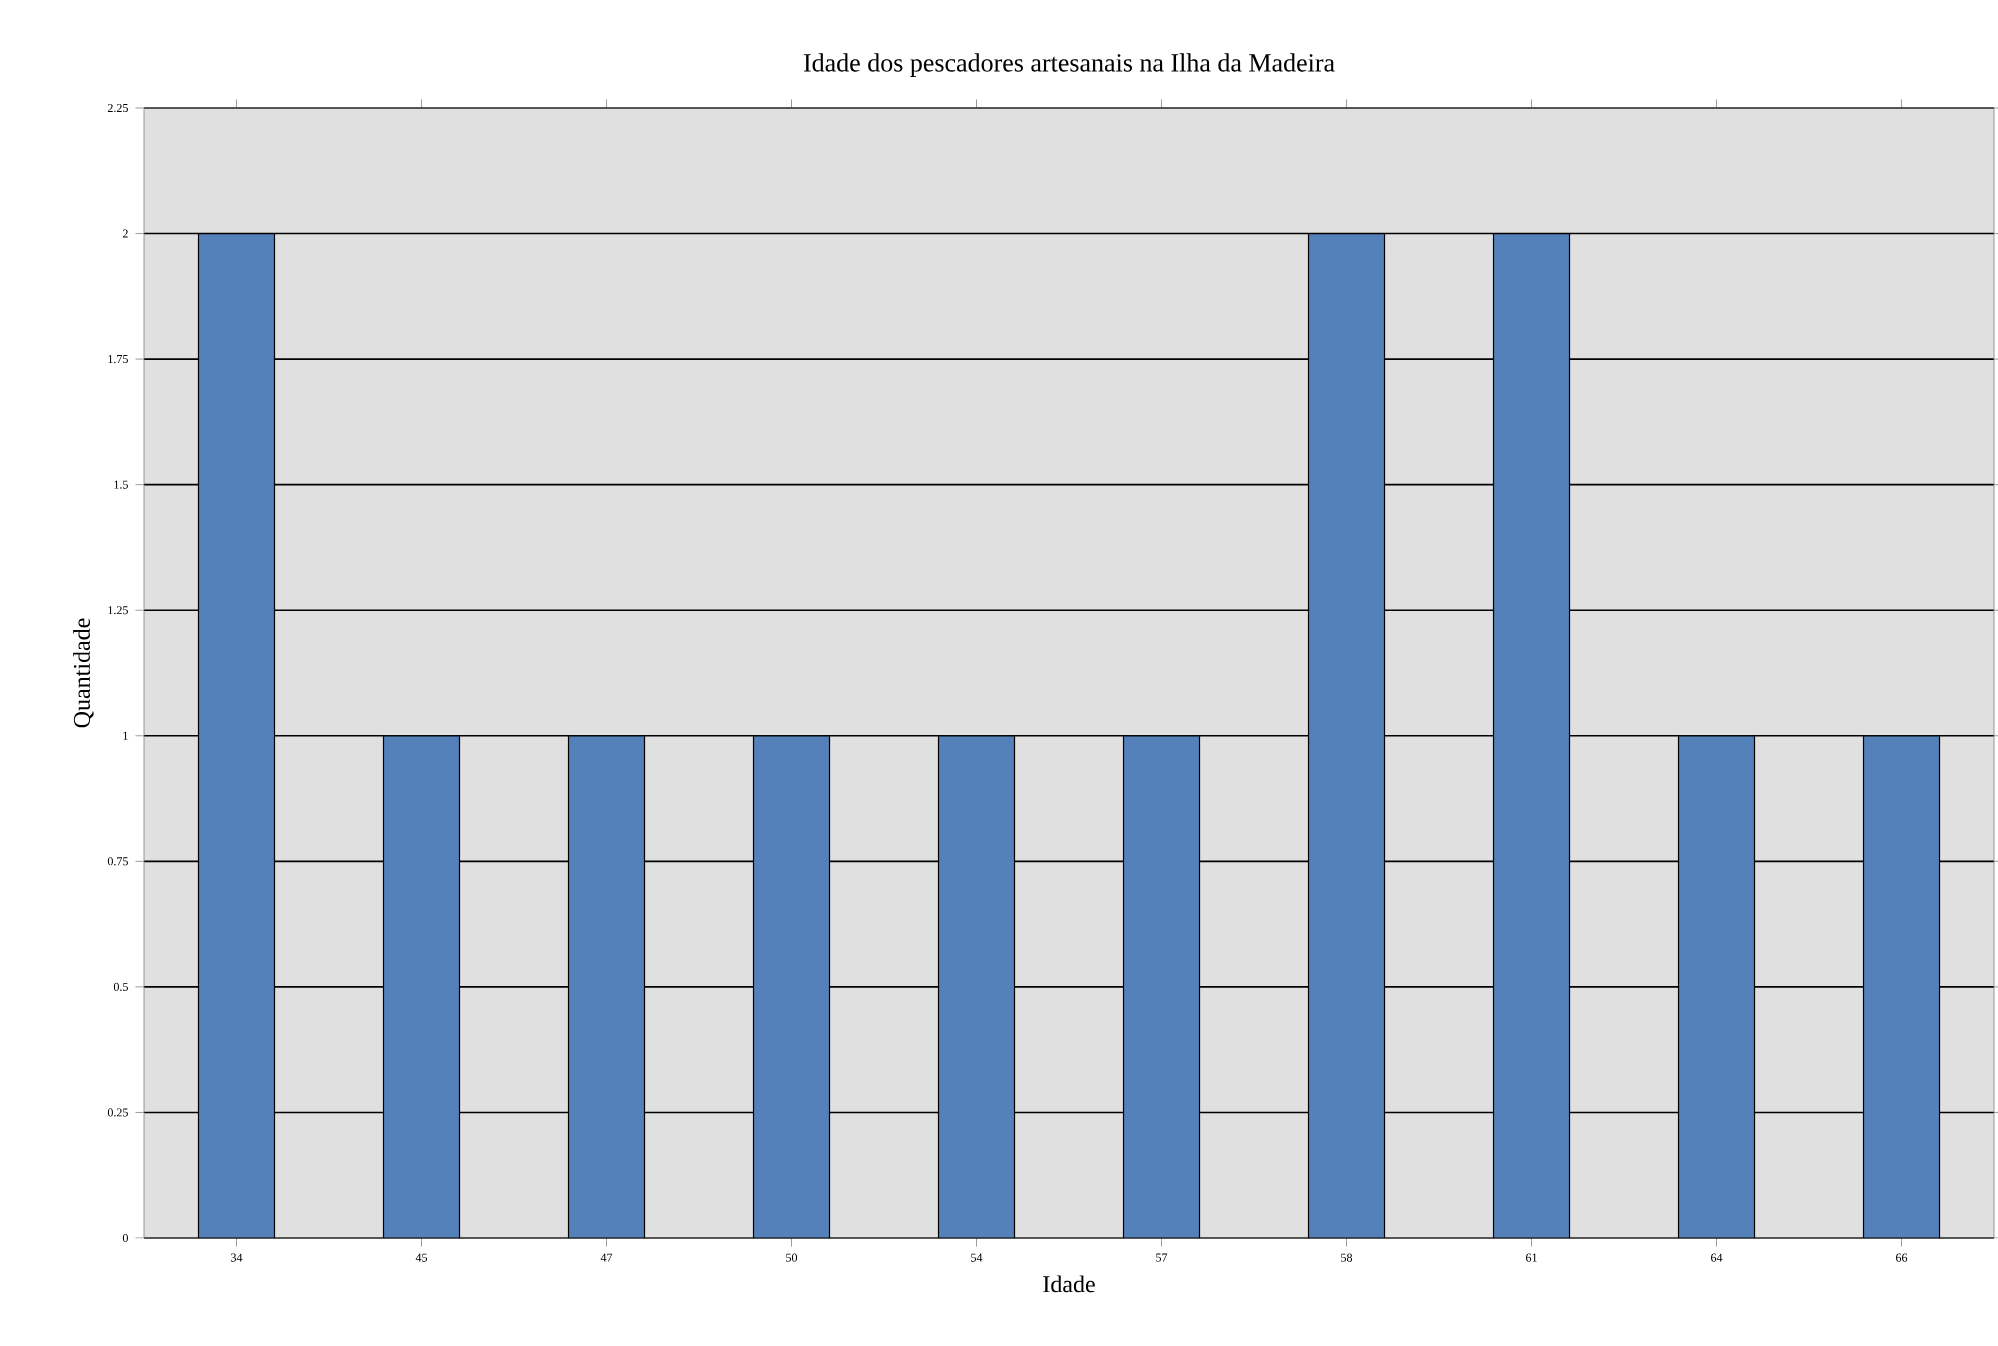 The image size is (1998, 1346). Describe the element at coordinates (1069, 1284) in the screenshot. I see `x-axis-title: Idade` at that location.